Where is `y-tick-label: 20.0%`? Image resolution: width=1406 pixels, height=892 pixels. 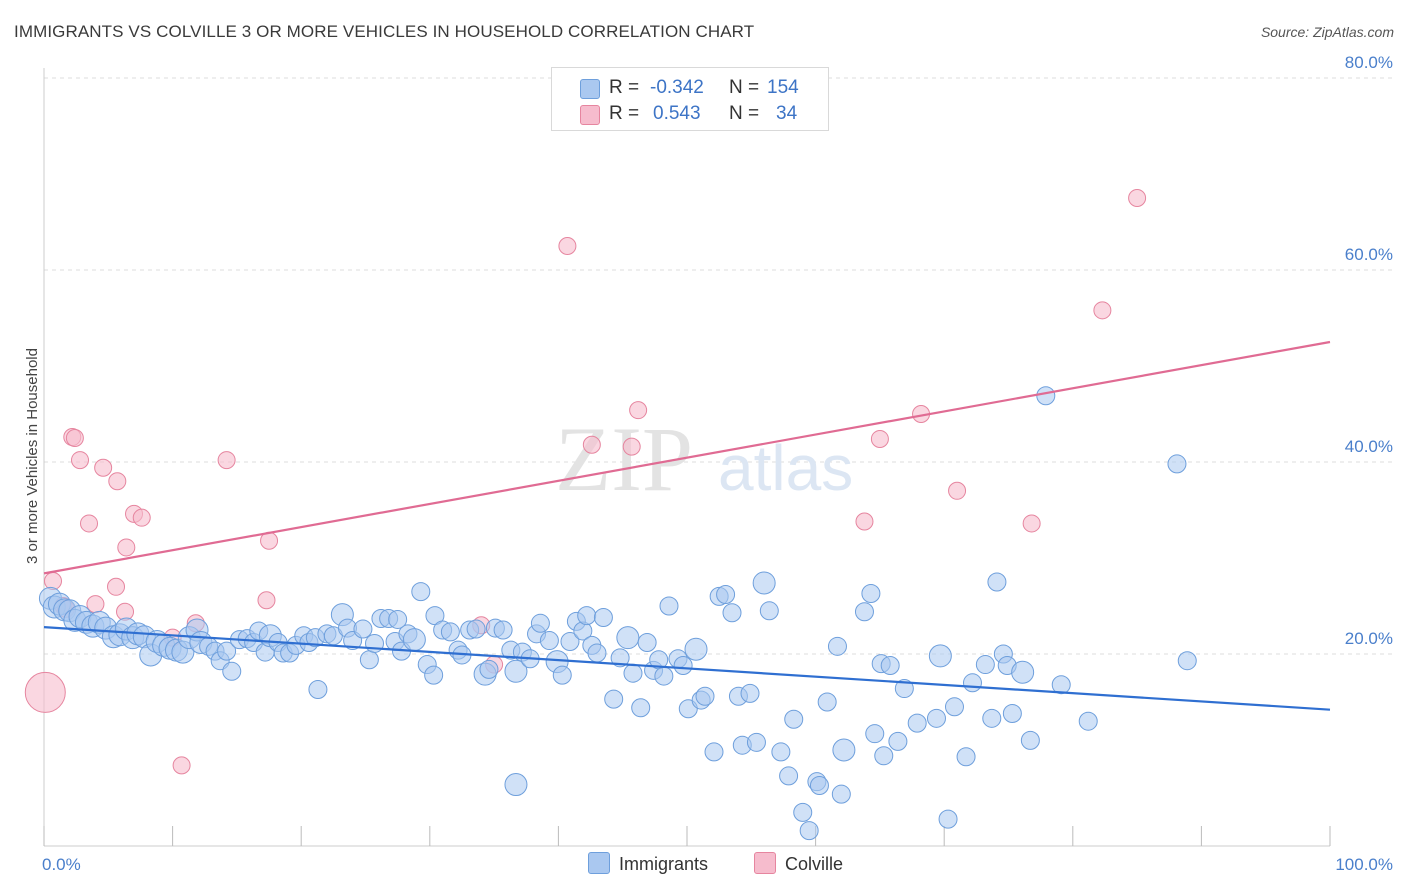
y-tick-label: 20.0% is located at coordinates (1369, 638).